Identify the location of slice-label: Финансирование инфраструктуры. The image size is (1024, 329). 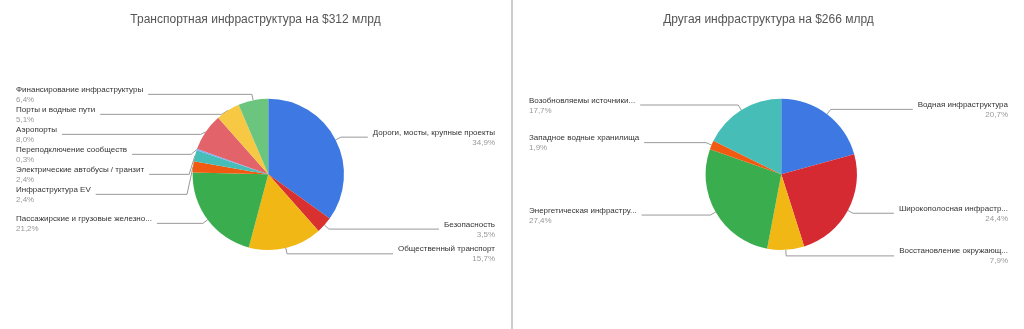
(80, 89).